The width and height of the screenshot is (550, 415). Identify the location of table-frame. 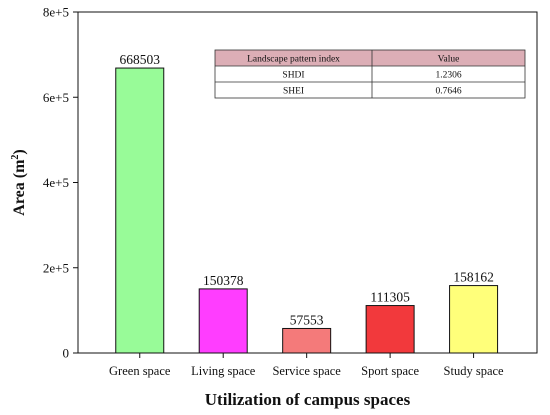
(370, 74).